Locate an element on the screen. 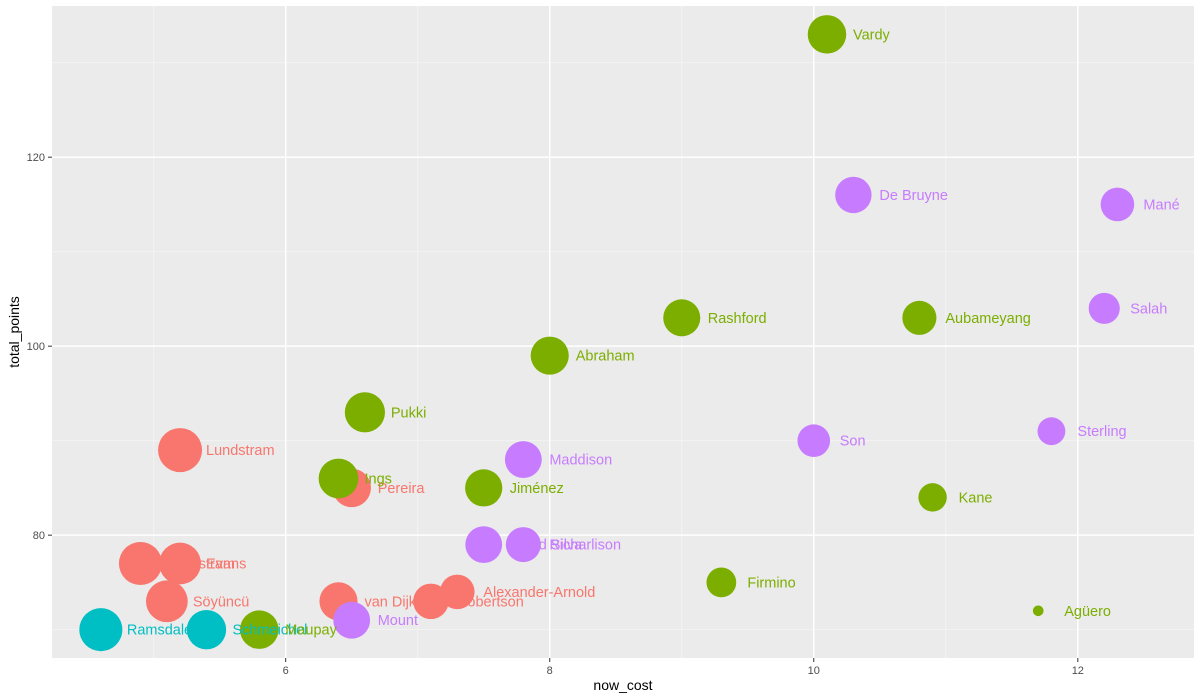 The width and height of the screenshot is (1200, 700). point-label: Mount is located at coordinates (398, 621).